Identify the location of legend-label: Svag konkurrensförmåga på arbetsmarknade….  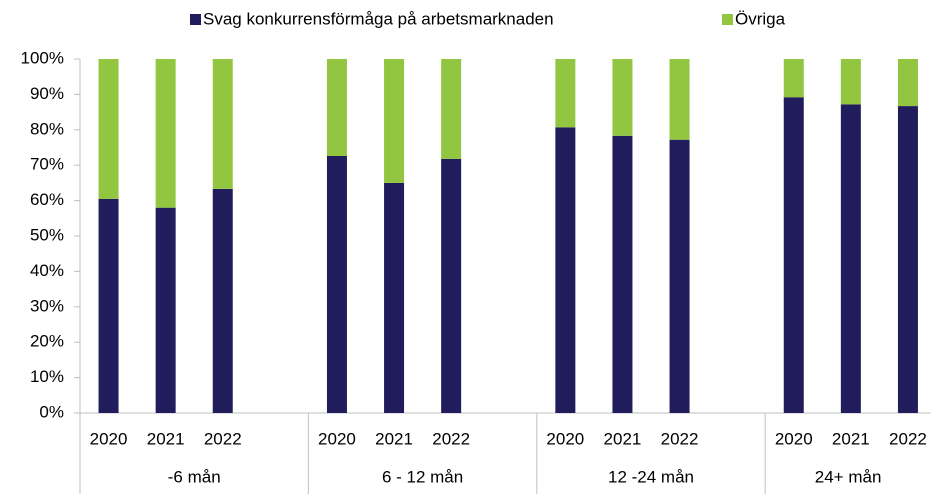
(378, 18).